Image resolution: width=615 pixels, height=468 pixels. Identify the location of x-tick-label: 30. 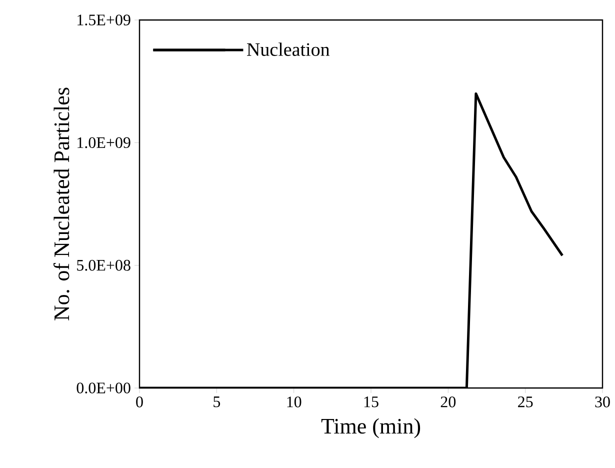
(602, 402).